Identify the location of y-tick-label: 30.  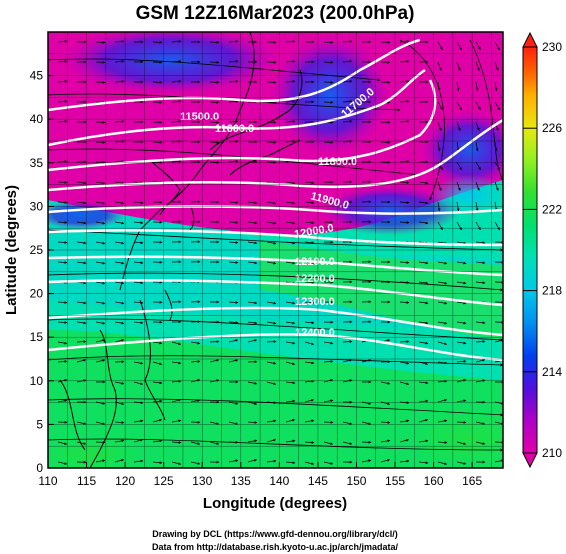
(37, 206).